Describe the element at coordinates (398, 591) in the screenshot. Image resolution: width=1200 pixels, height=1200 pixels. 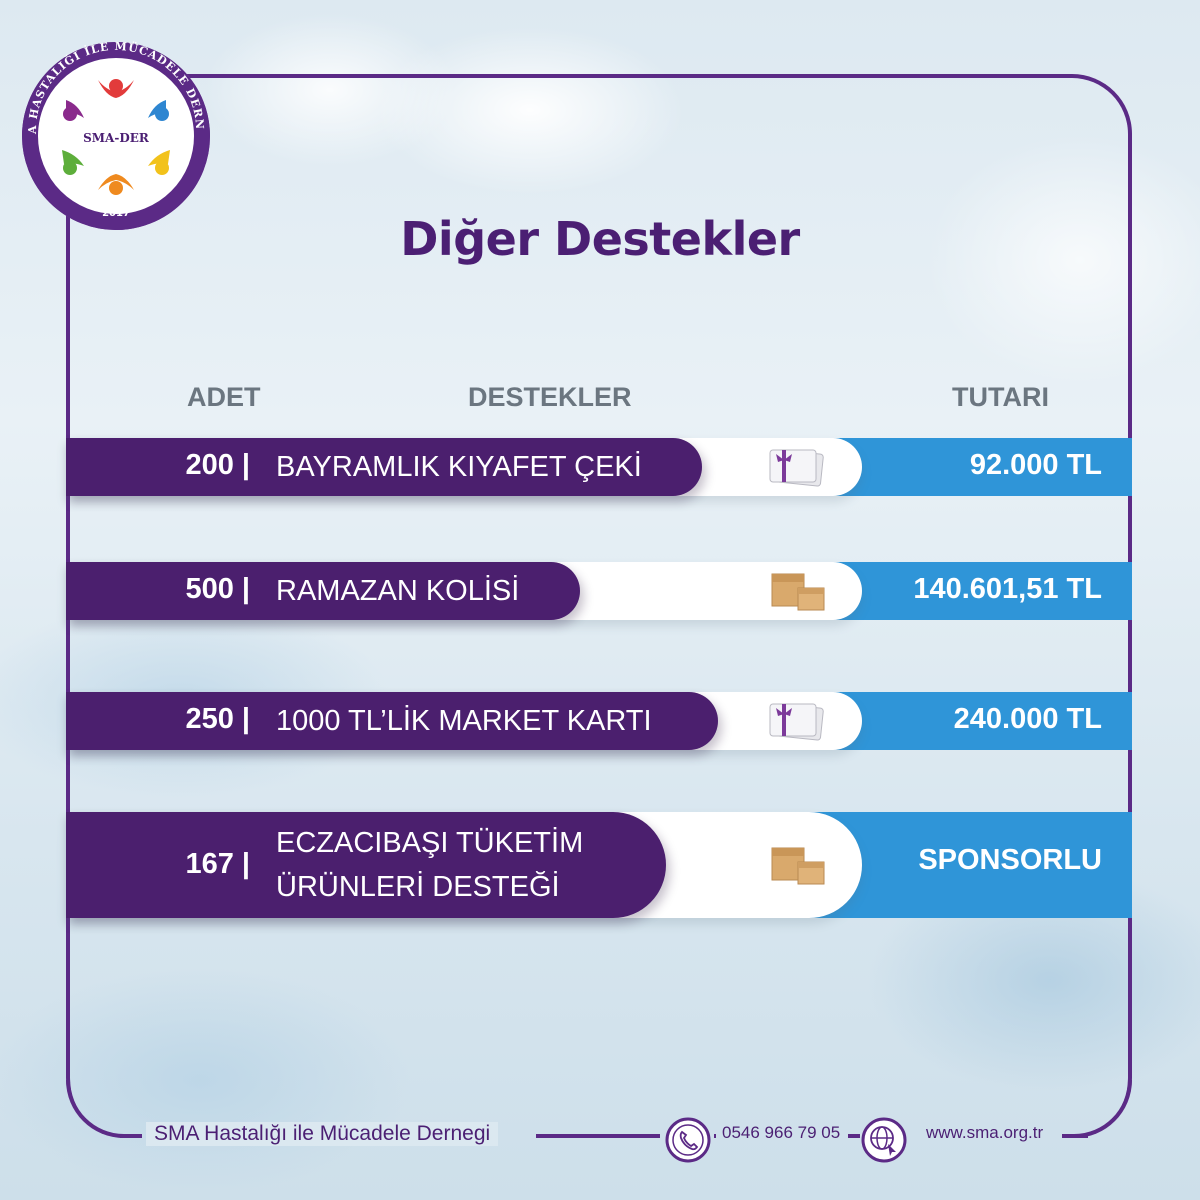
I see `row-label: RAMAZAN KOLİSİ` at that location.